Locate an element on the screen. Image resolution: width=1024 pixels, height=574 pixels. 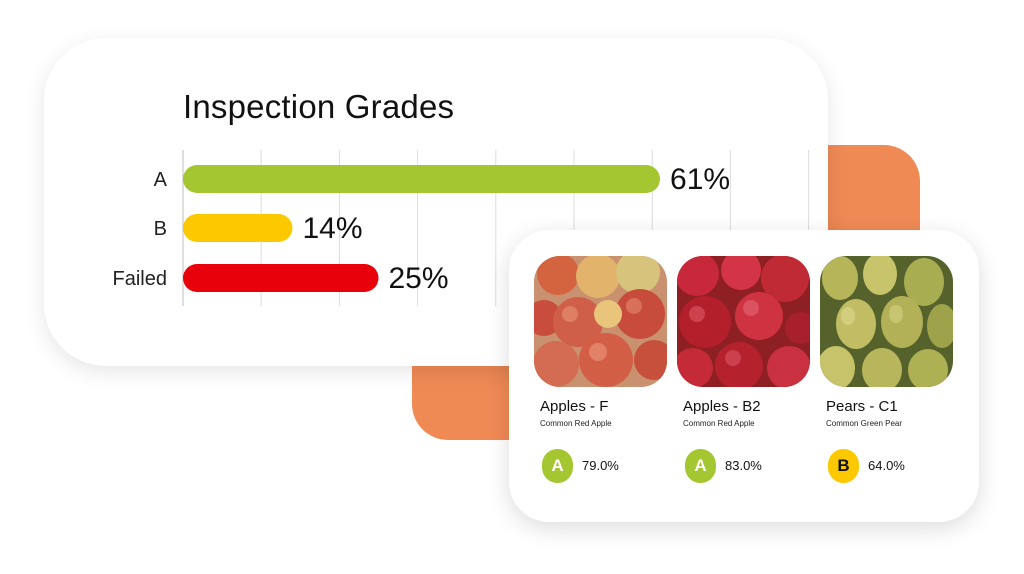
bar-value-label: 14% is located at coordinates (332, 228).